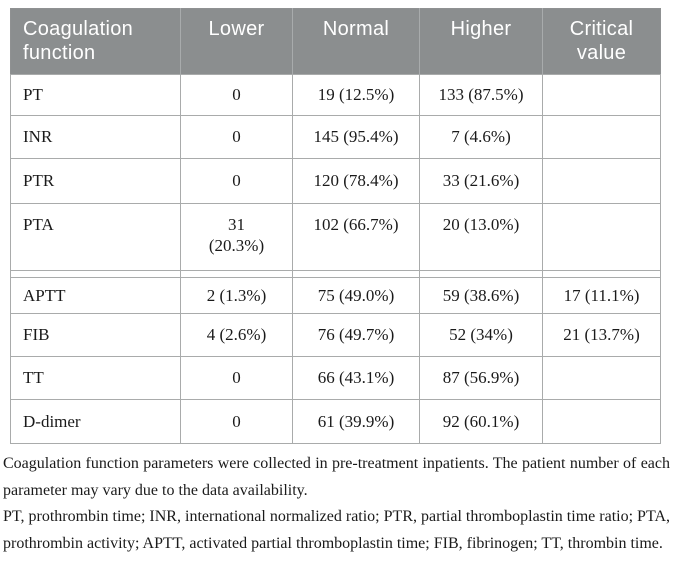 This screenshot has width=673, height=575. What do you see at coordinates (95, 378) in the screenshot?
I see `cell-parameter: TT` at bounding box center [95, 378].